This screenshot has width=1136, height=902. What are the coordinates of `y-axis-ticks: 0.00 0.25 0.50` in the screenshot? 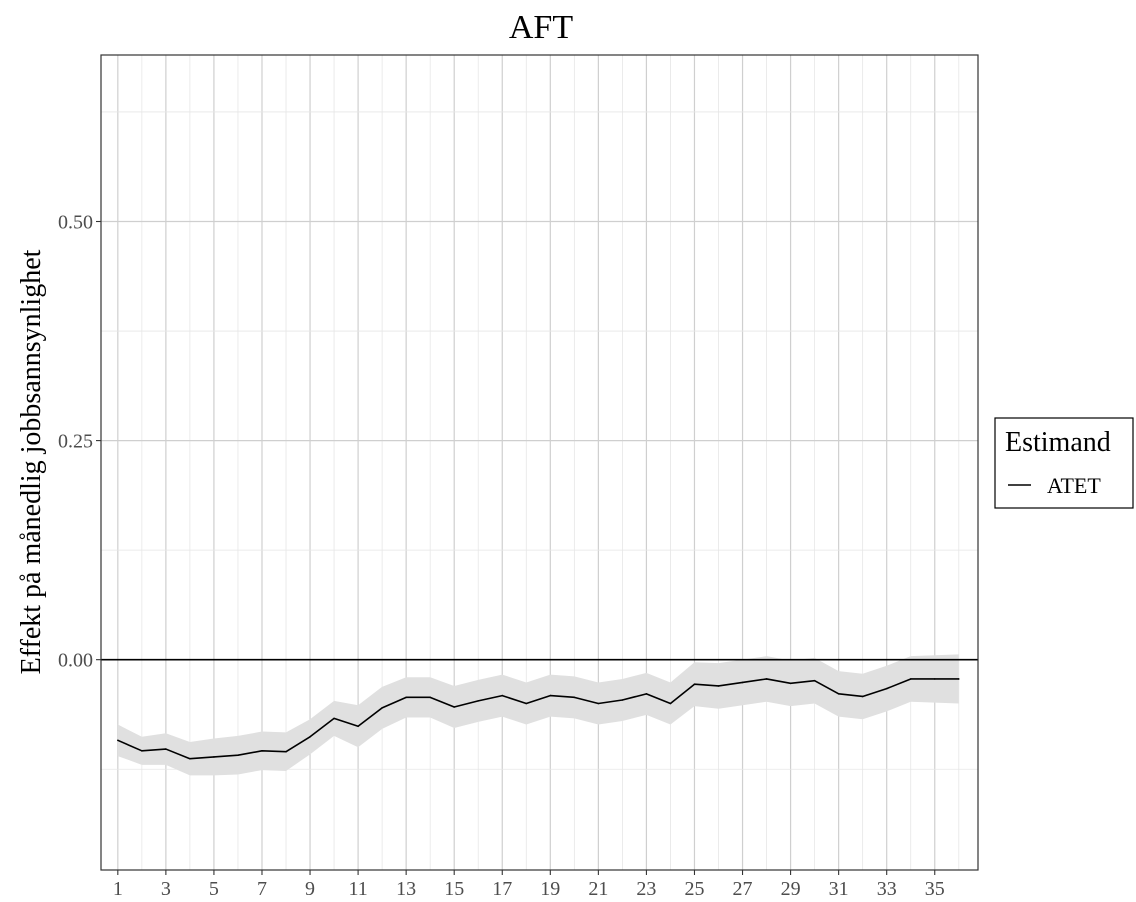 It's located at (79, 442).